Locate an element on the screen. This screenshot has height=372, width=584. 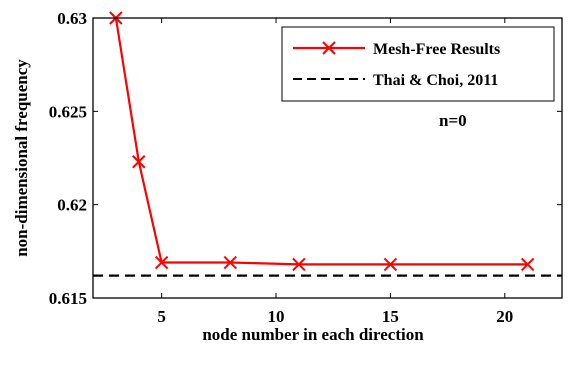
legend: Mesh-Free Results Thai & Choi, 2011 is located at coordinates (418, 64).